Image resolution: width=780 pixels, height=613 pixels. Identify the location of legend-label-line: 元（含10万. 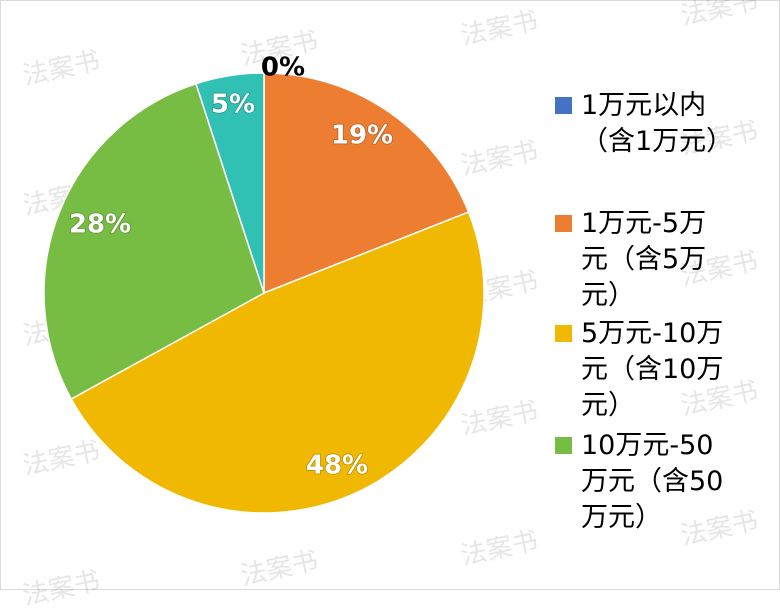
(652, 369).